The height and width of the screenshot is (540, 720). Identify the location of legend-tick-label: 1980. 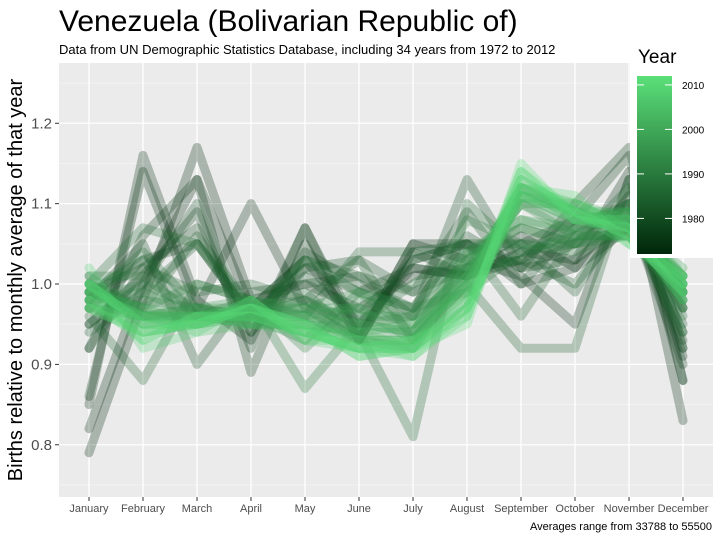
(693, 219).